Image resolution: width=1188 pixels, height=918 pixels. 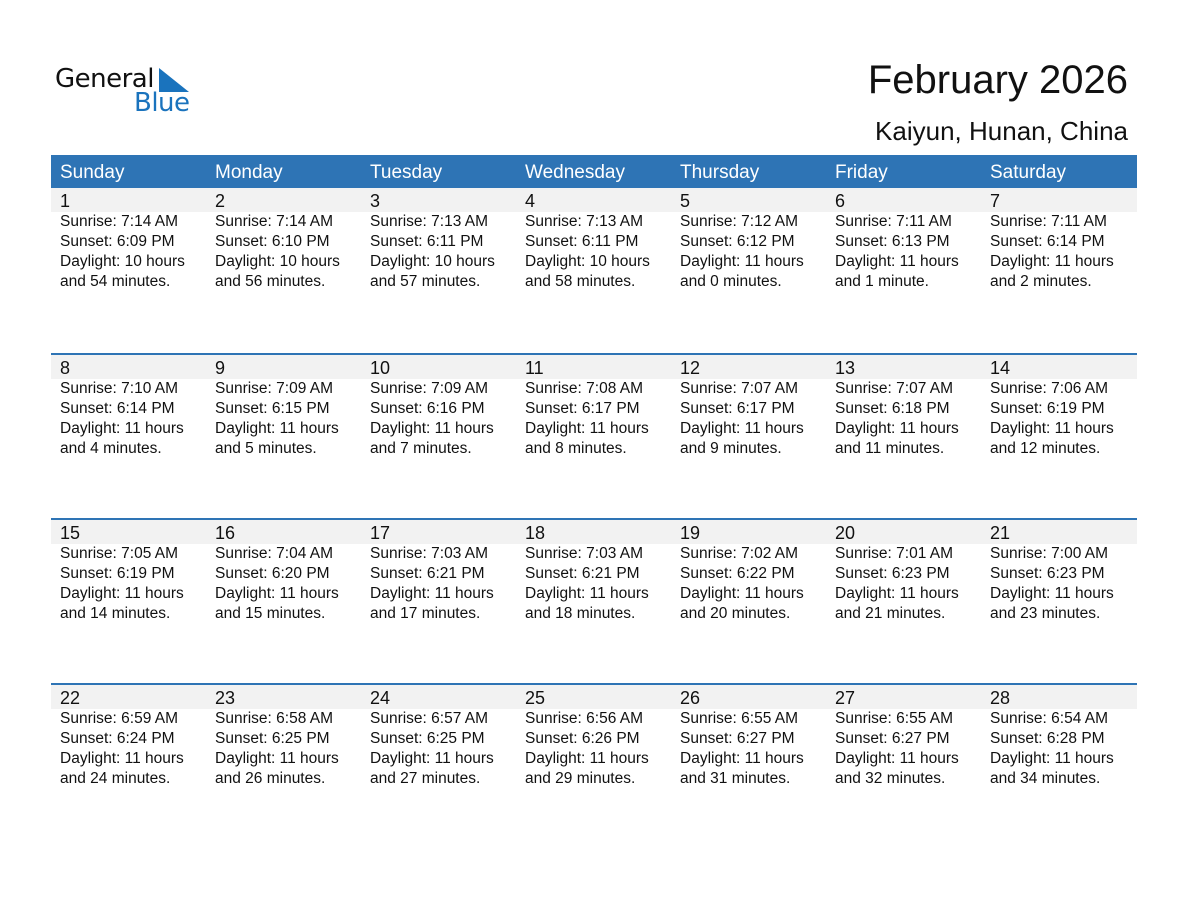 What do you see at coordinates (575, 172) in the screenshot?
I see `weekday-wednesday: Wednesday` at bounding box center [575, 172].